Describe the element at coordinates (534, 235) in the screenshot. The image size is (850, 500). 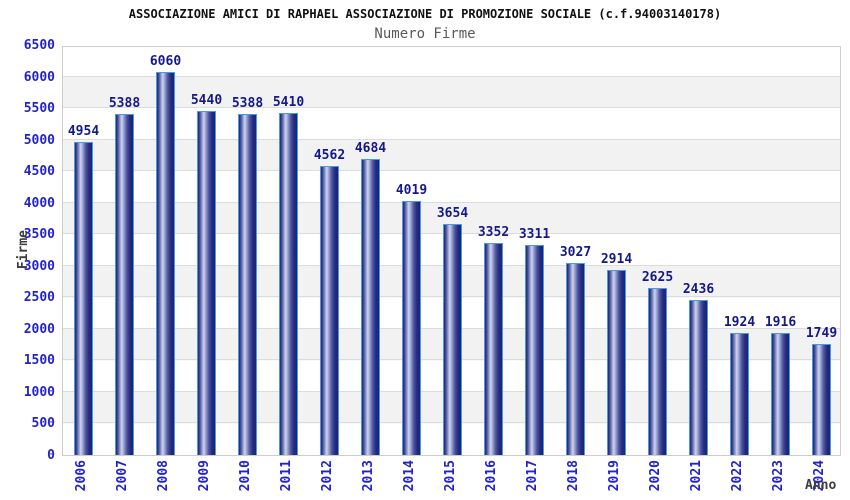
I see `bar-value-label: 3311` at that location.